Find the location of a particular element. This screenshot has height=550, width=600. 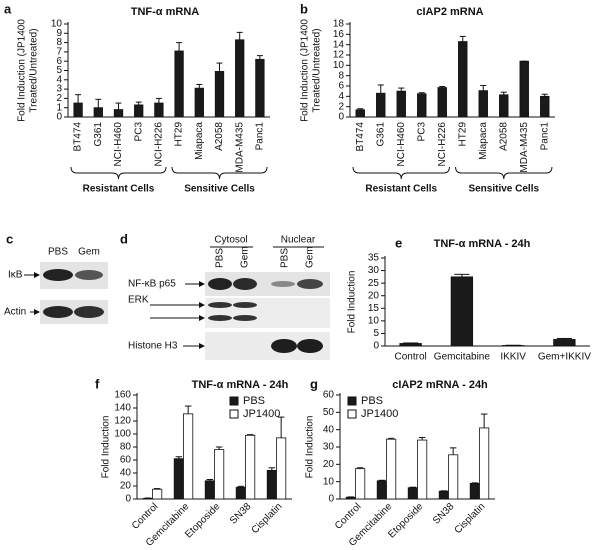

y-tick-label: 9 is located at coordinates (59, 33).